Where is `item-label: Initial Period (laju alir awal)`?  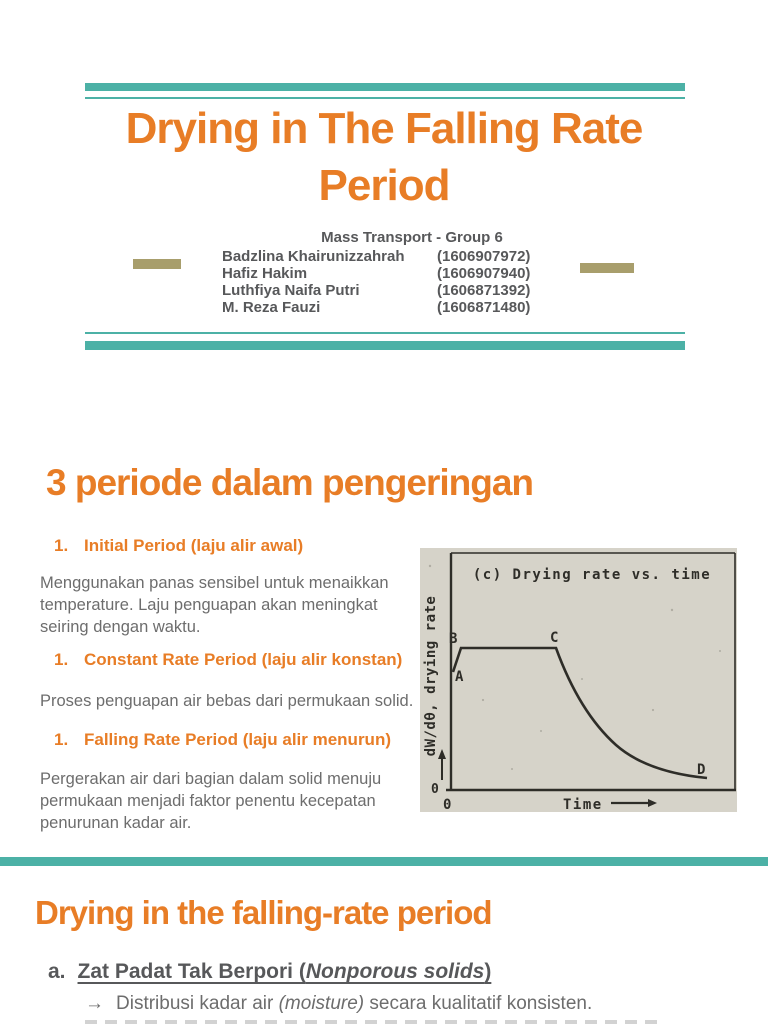
item-label: Initial Period (laju alir awal) is located at coordinates (194, 545).